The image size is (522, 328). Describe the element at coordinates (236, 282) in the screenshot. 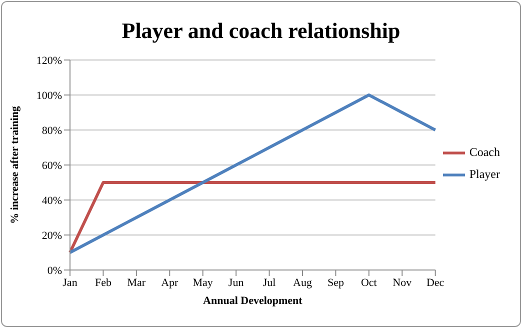

I see `x-tick-label: Jun` at that location.